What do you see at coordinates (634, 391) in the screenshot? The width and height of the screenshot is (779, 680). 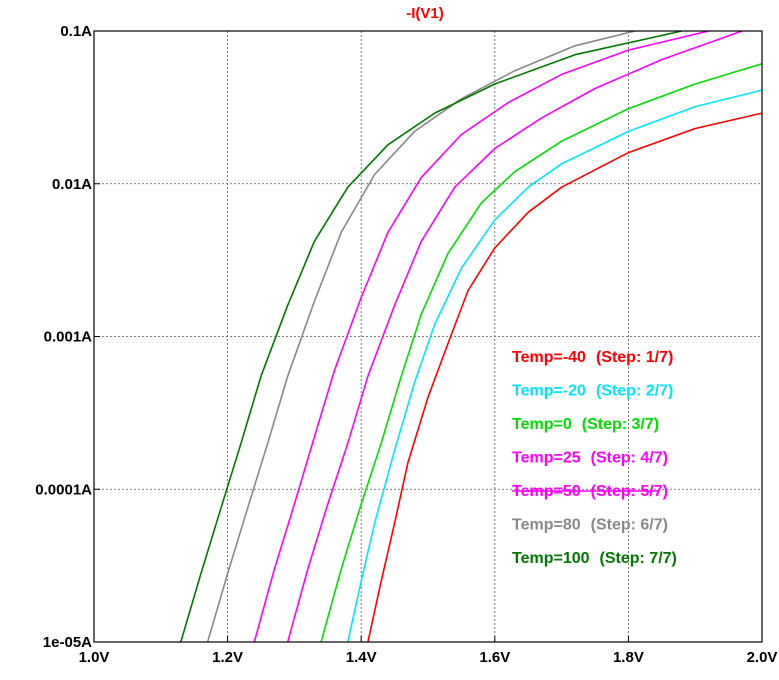 I see `legend-step-label: (Step: 2/7)` at bounding box center [634, 391].